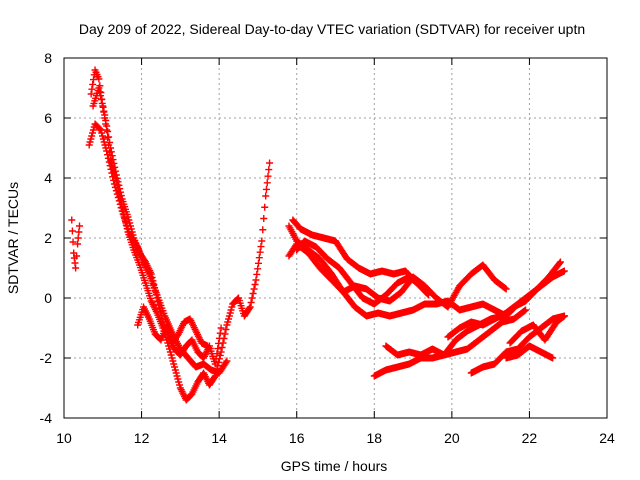  I want to click on y-tick-label: -2, so click(46, 358).